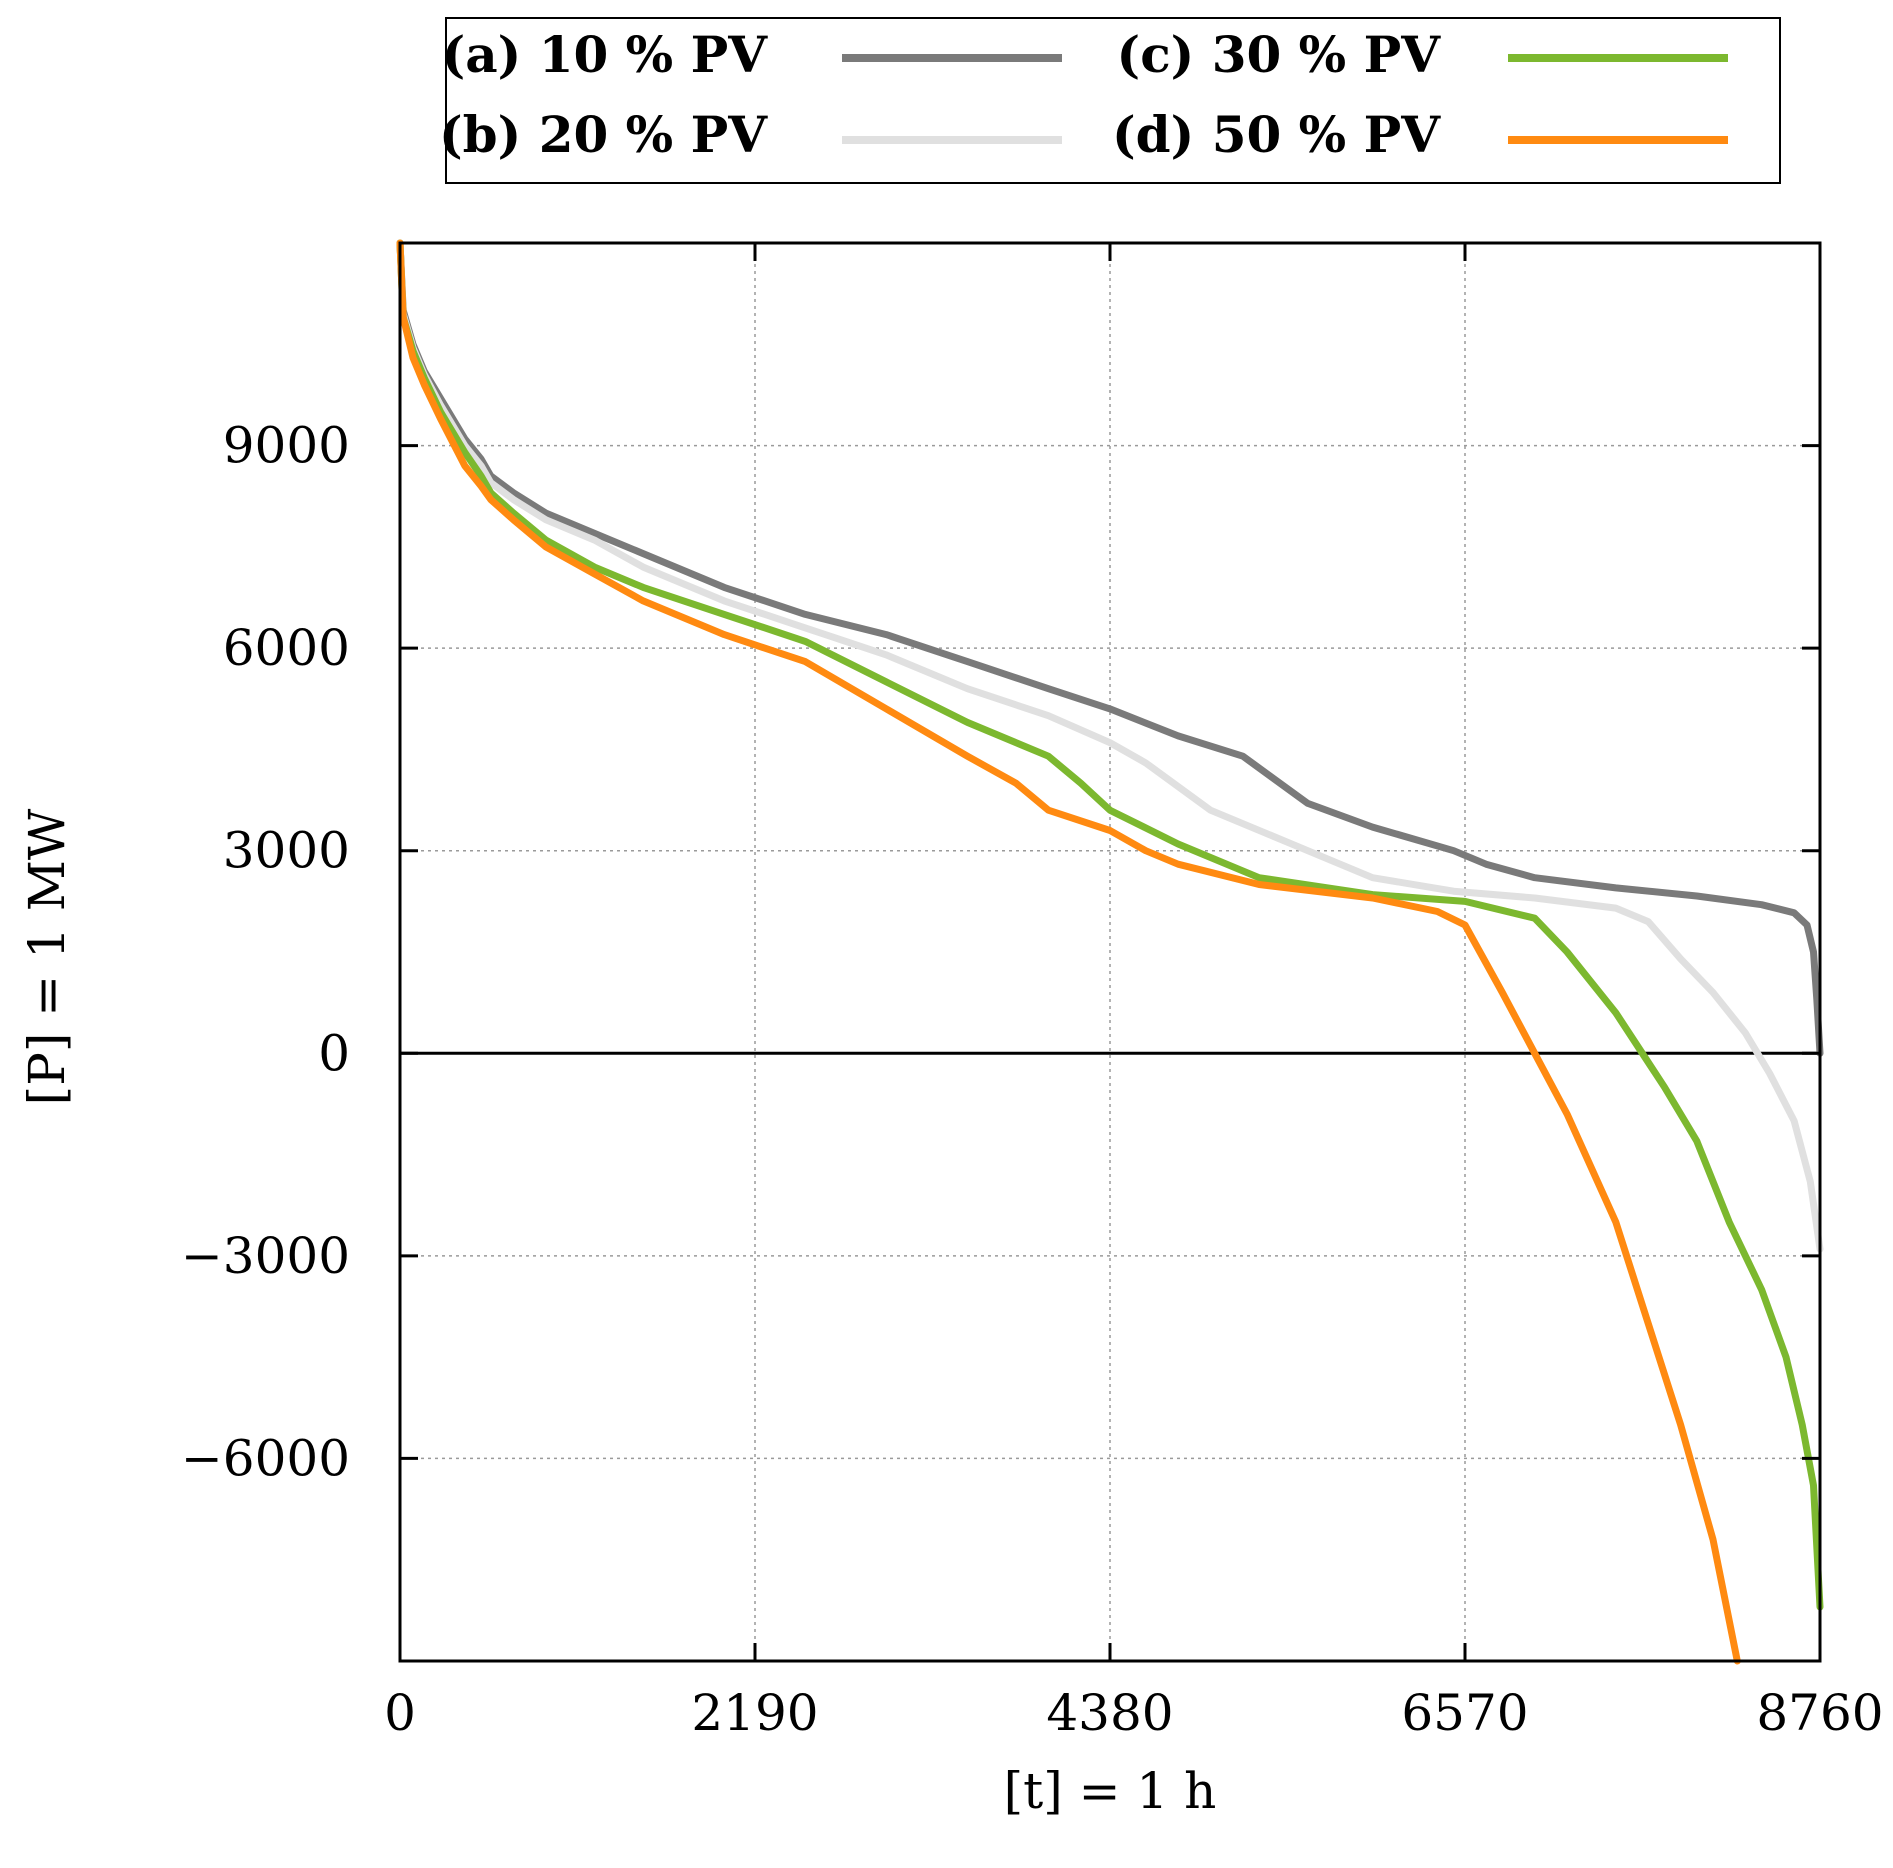  Describe the element at coordinates (603, 134) in the screenshot. I see `legend-label-b: (b) 20 % PV` at that location.